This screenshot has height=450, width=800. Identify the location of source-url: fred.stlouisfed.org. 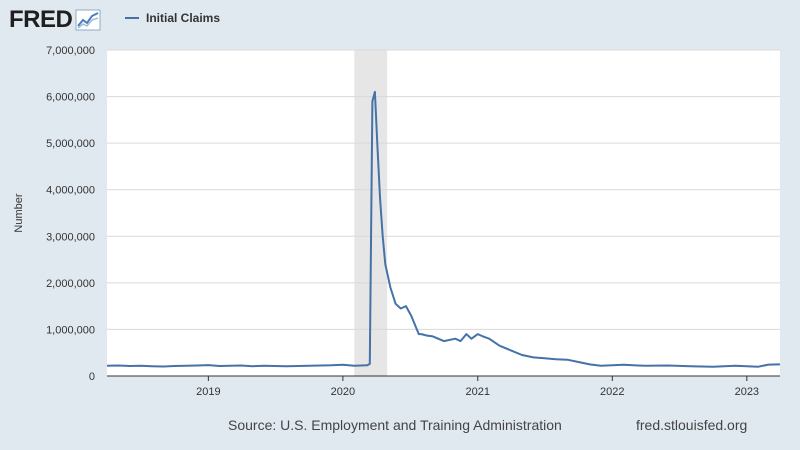
(692, 425).